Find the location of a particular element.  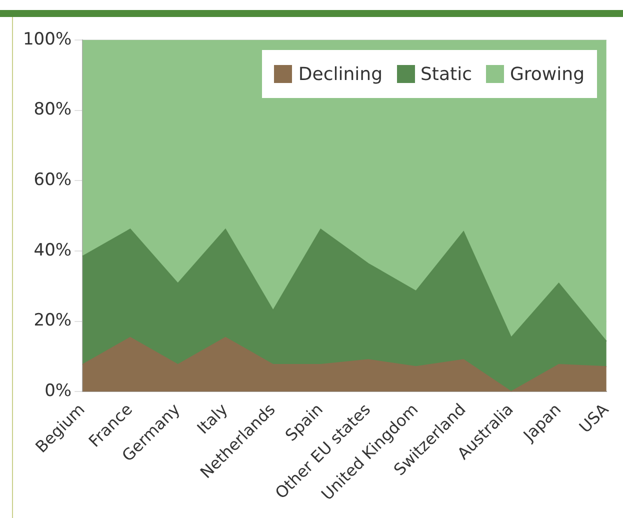

legend-label: Static is located at coordinates (446, 74).